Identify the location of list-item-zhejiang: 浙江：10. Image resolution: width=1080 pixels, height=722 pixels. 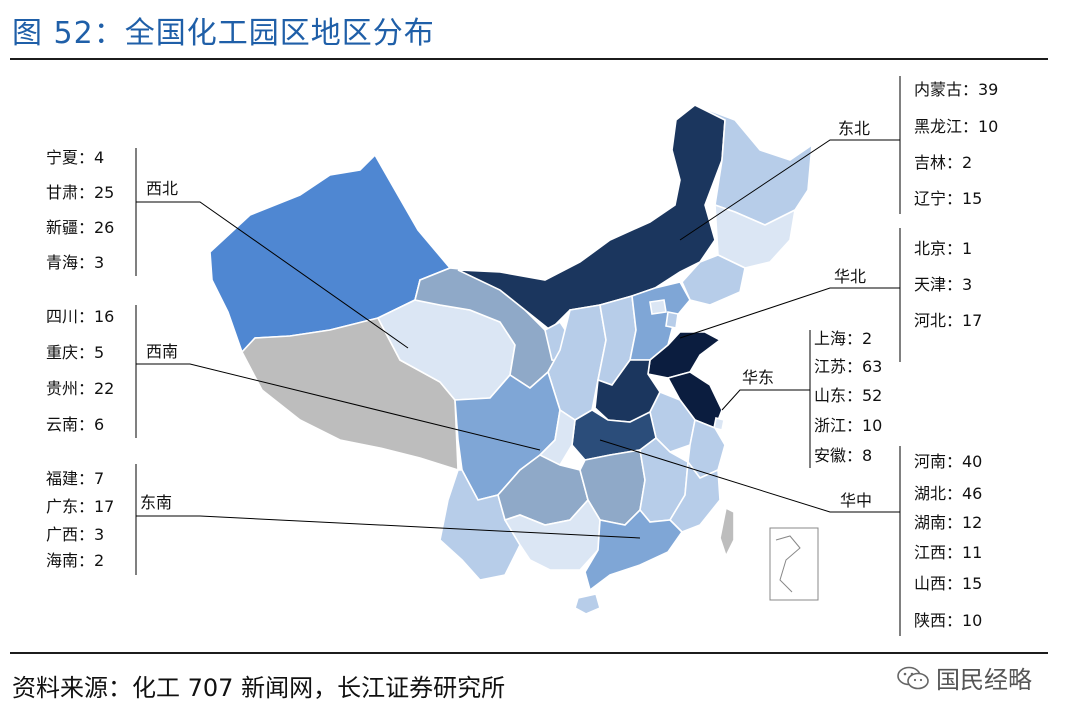
(848, 425).